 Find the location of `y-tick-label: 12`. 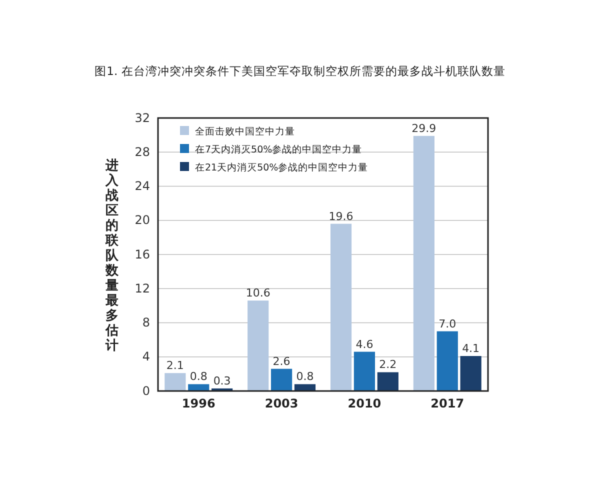

y-tick-label: 12 is located at coordinates (142, 288).